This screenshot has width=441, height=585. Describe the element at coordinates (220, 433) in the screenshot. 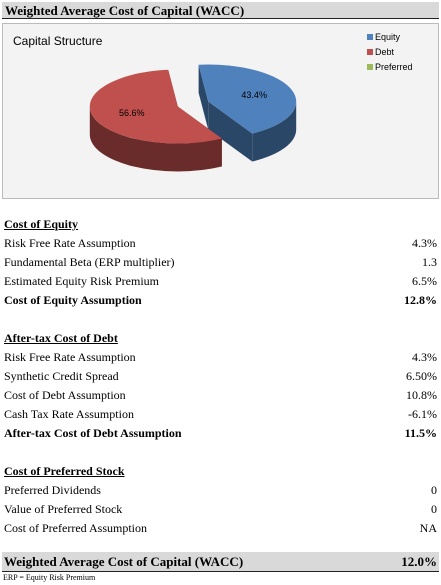

I see `total-row: After-tax Cost of Debt Assumption 11.5%` at that location.